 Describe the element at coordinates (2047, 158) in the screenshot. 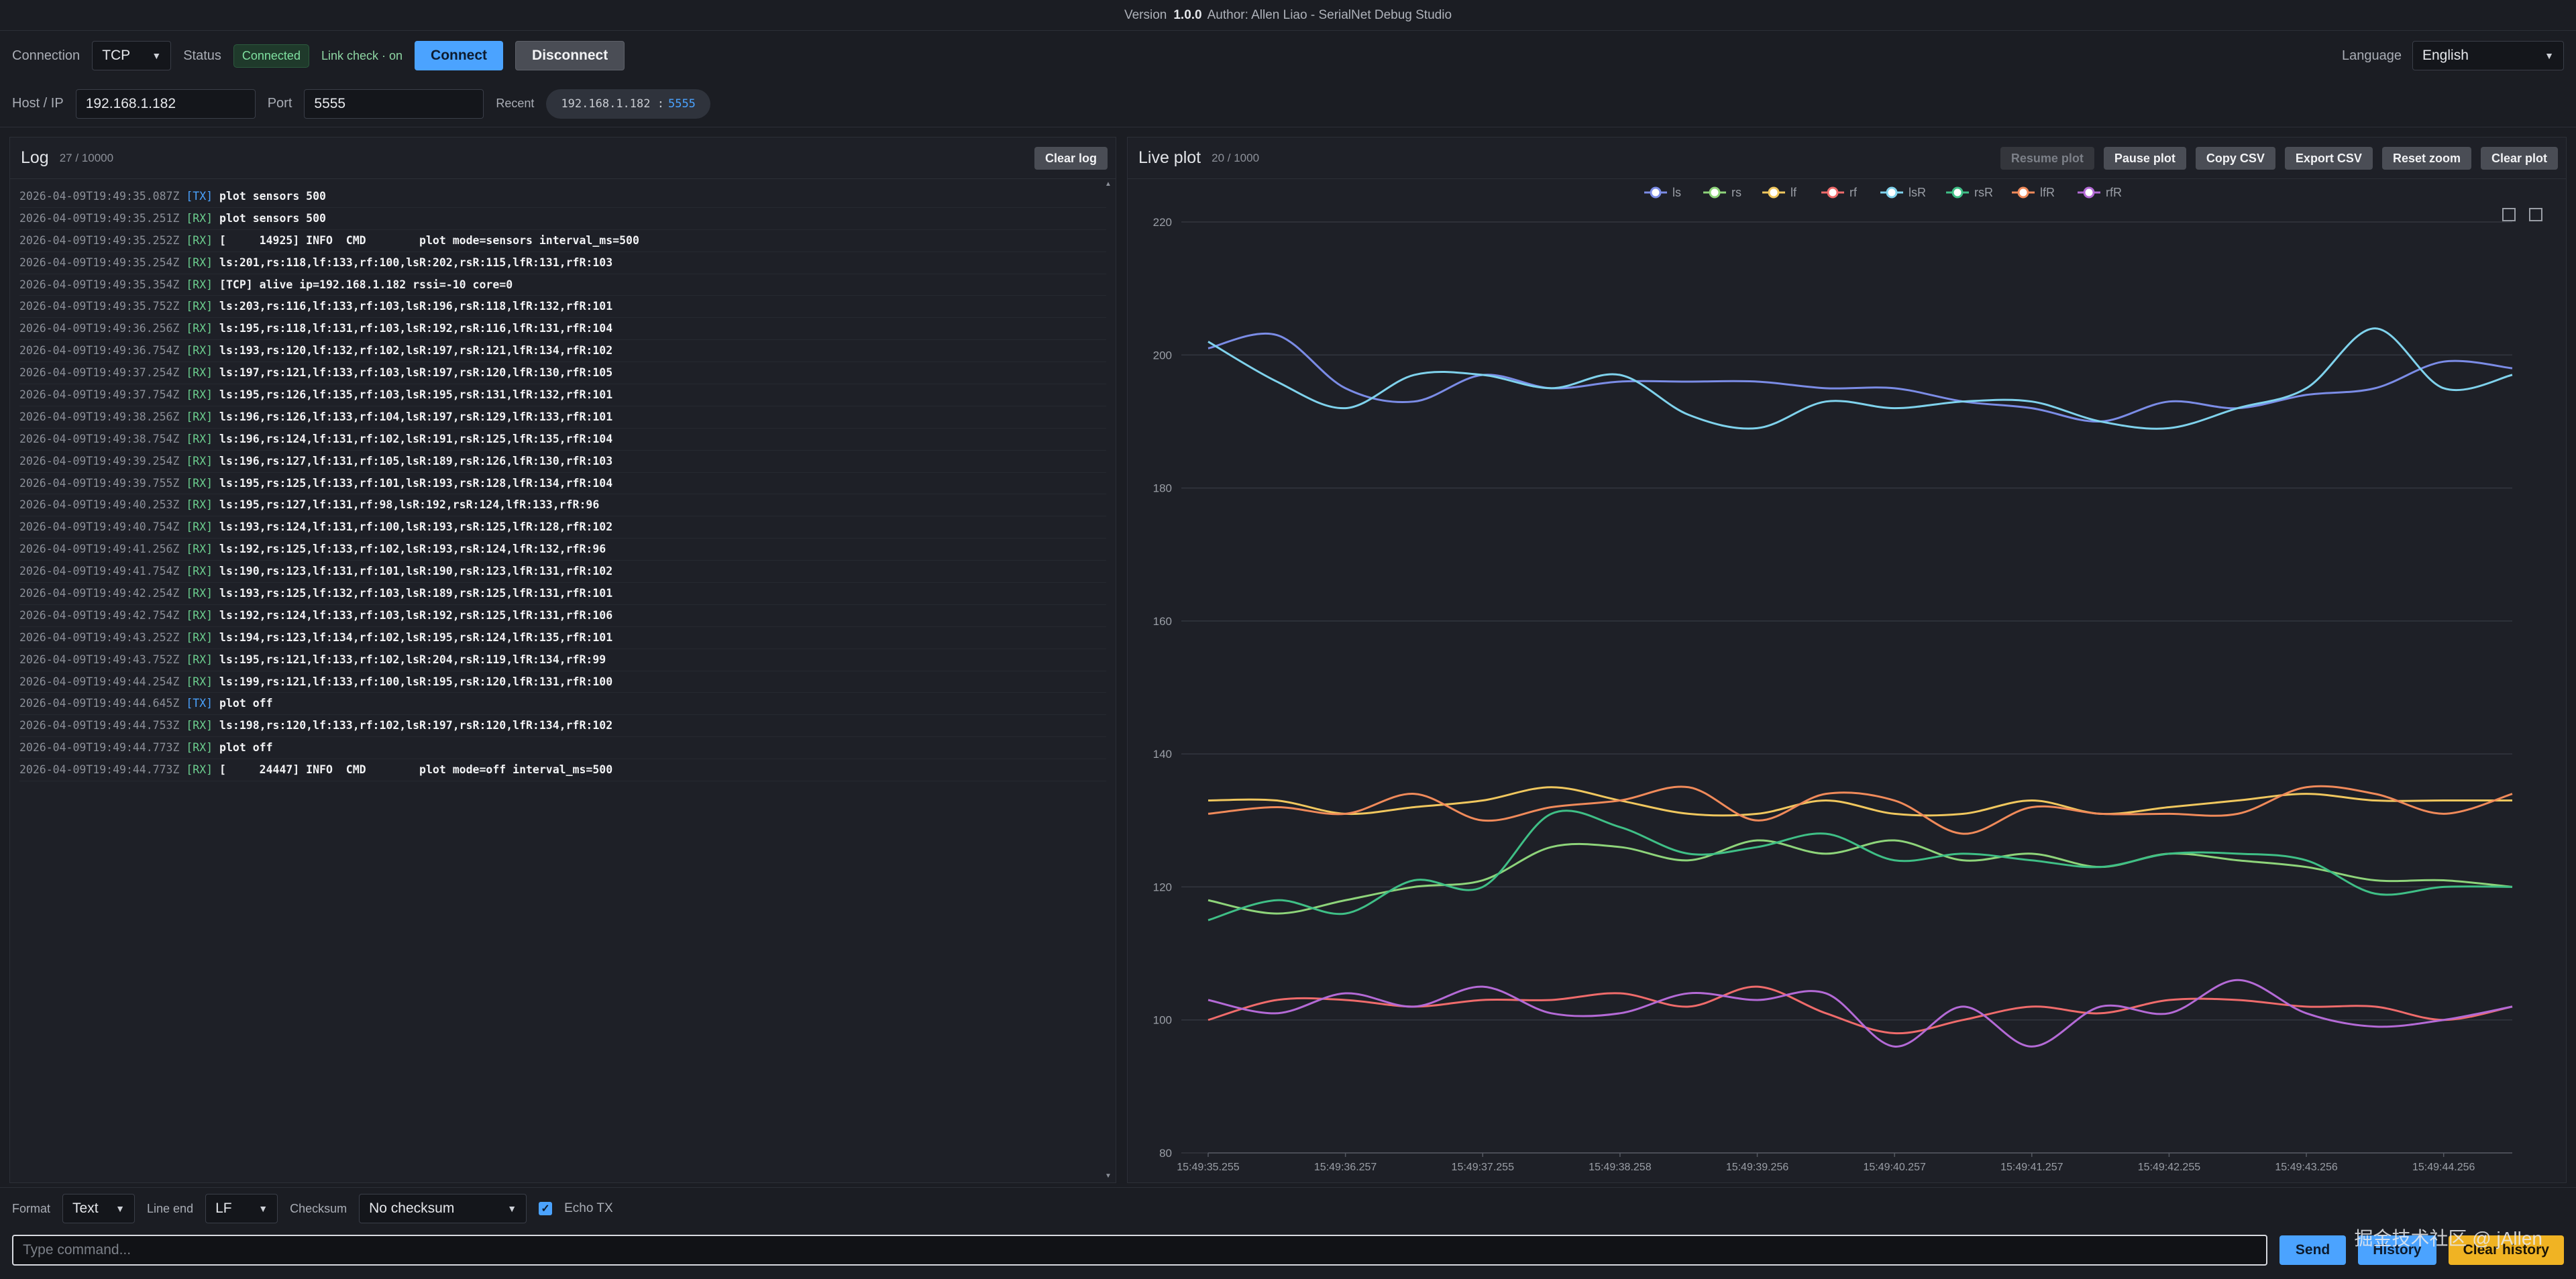

I see `resume-plot-button: Resume plot` at that location.